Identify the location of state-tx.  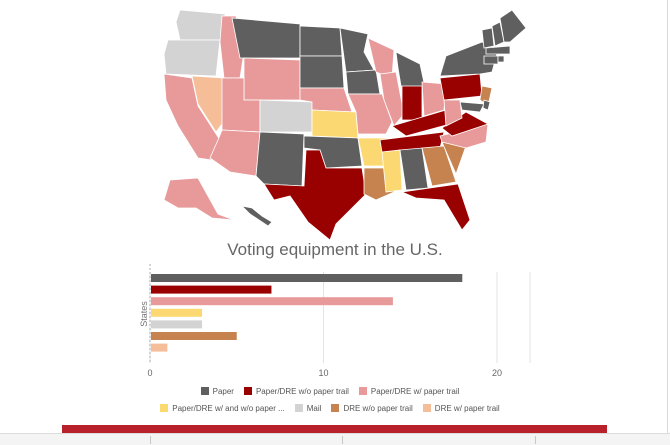
(315, 194).